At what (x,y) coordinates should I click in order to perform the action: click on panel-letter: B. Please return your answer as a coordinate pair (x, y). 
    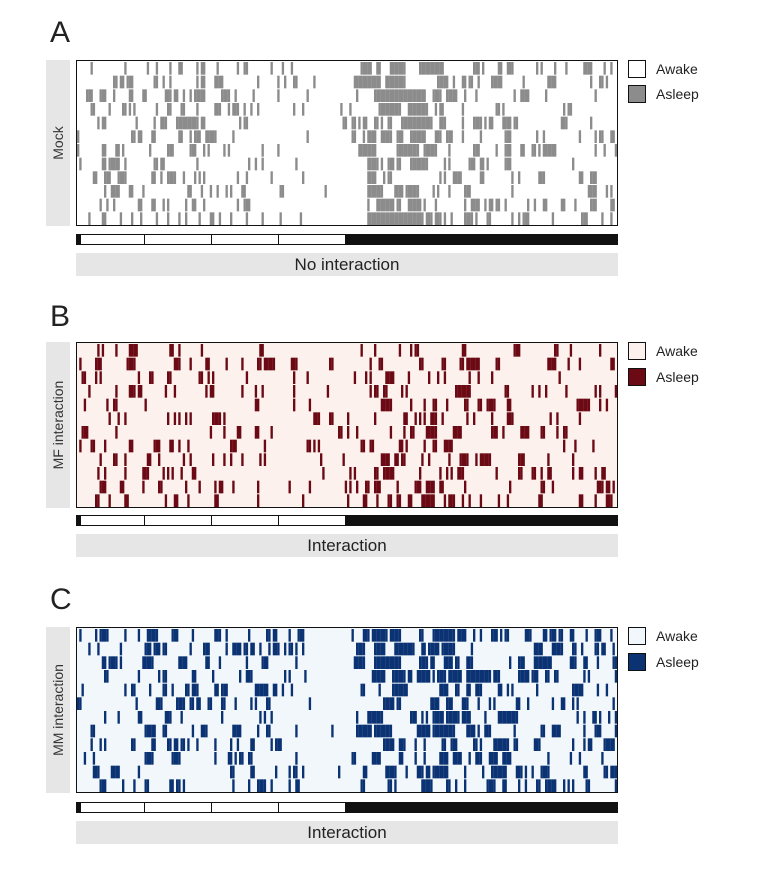
    Looking at the image, I should click on (60, 316).